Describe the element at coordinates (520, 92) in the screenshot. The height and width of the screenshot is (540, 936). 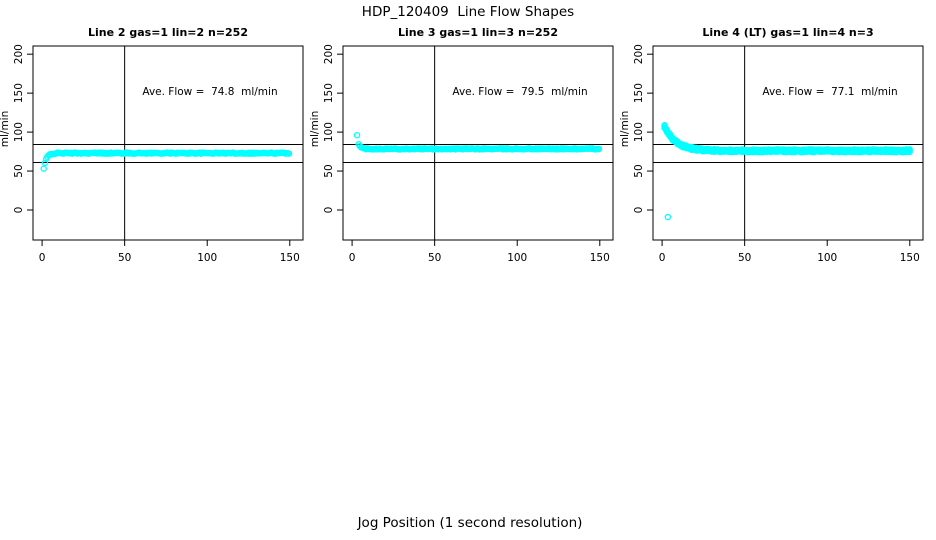
I see `plot2-ave-flow-annotation: Ave. Flow = 79.5 ml/min` at that location.